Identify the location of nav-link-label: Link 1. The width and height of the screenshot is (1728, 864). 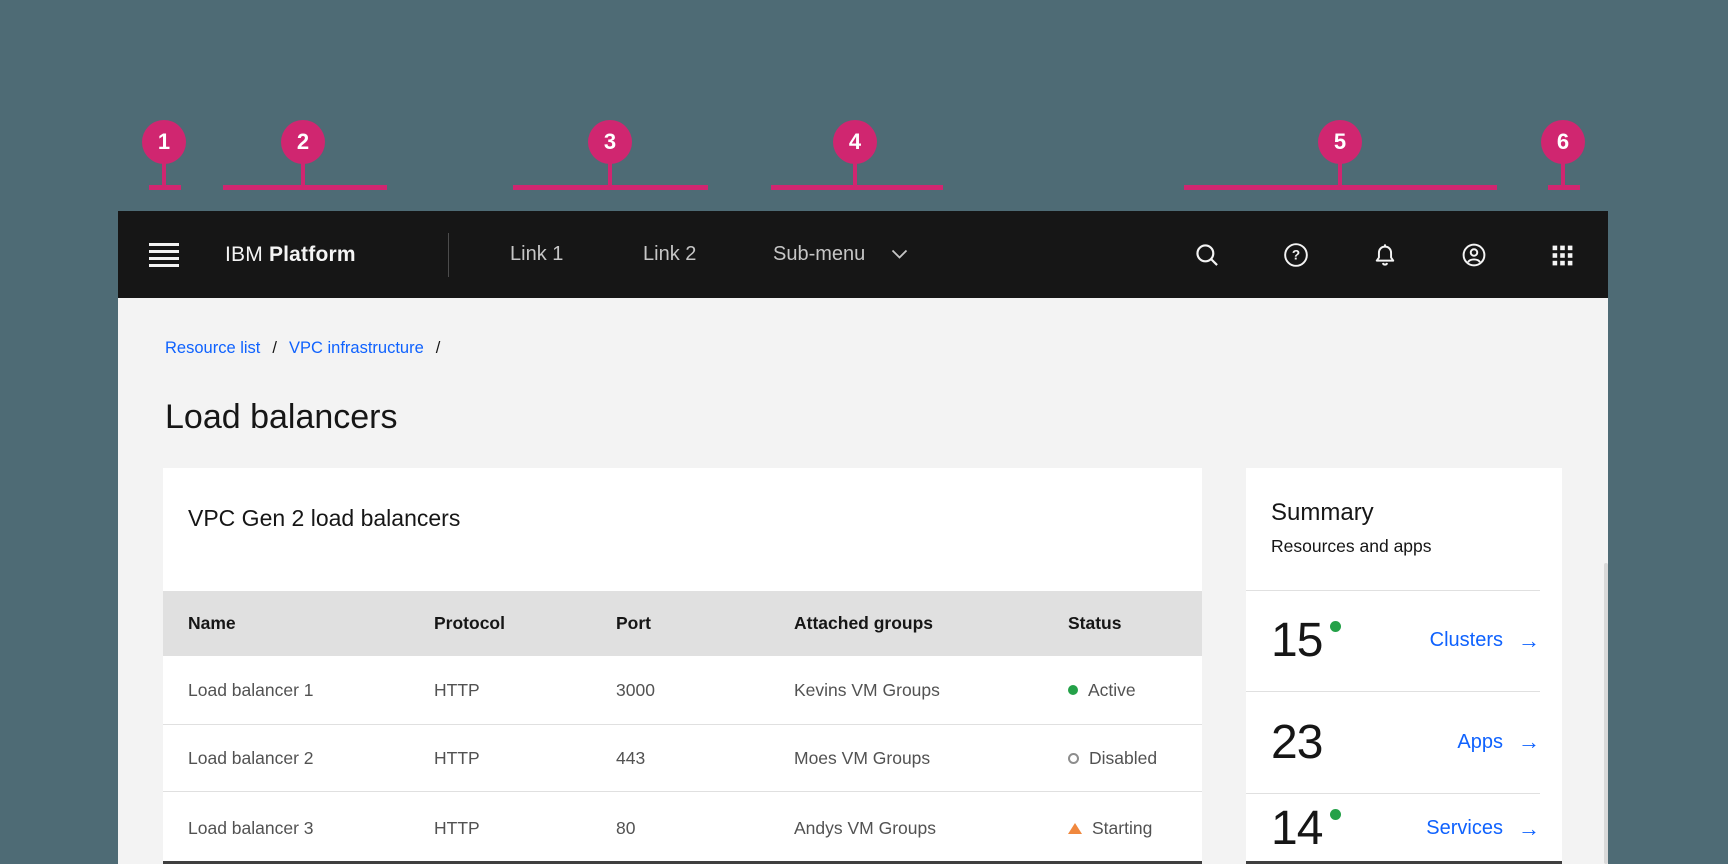
(537, 254).